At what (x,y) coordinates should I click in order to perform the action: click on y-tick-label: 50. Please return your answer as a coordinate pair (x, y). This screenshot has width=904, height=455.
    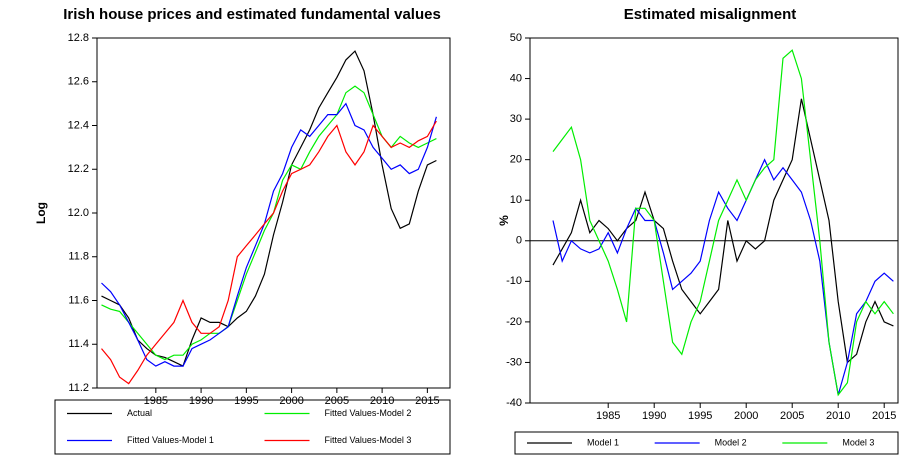
    Looking at the image, I should click on (516, 38).